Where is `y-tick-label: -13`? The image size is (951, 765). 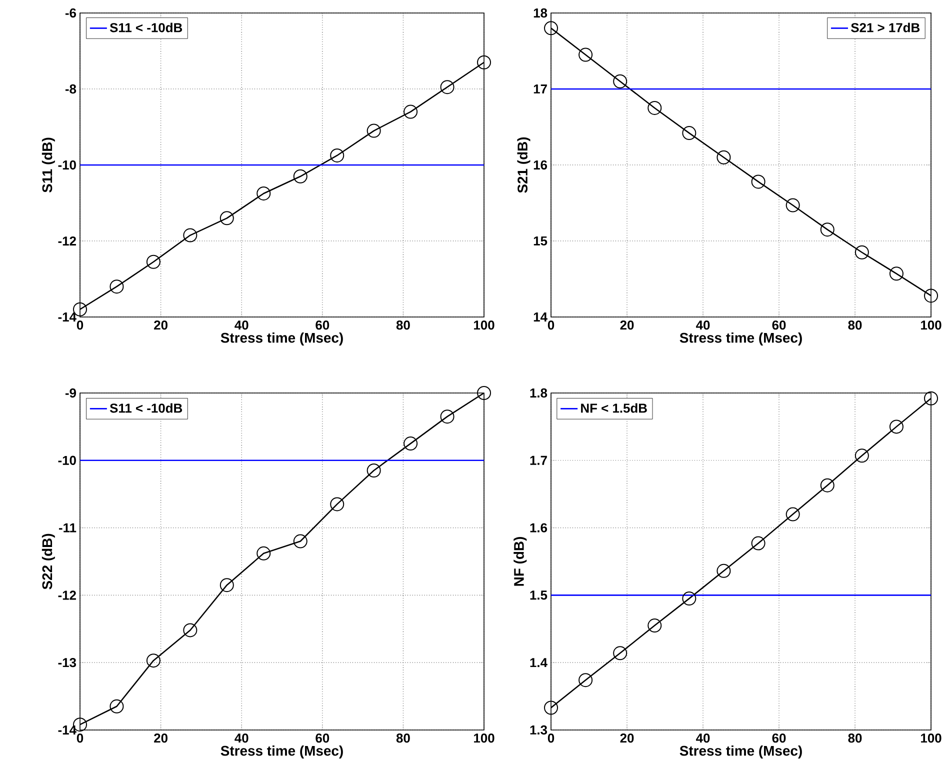 y-tick-label: -13 is located at coordinates (67, 663).